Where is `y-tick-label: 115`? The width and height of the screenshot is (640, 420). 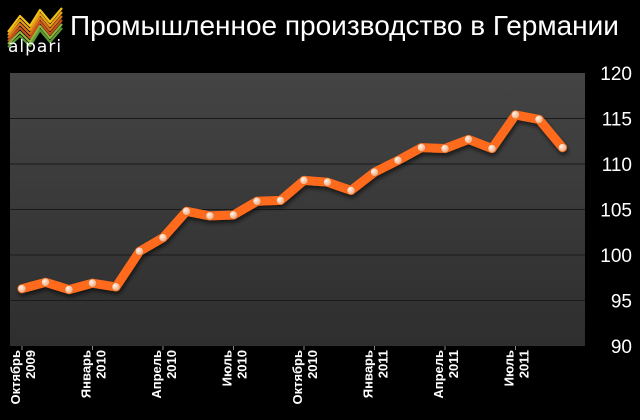 y-tick-label: 115 is located at coordinates (617, 120).